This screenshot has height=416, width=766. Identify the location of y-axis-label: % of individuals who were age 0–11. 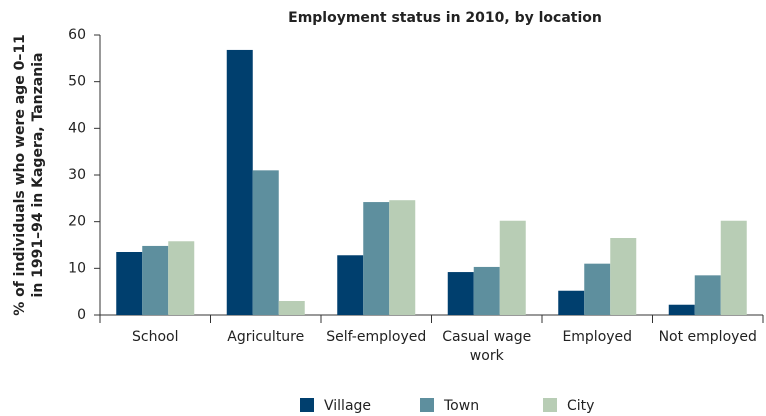
(20, 175).